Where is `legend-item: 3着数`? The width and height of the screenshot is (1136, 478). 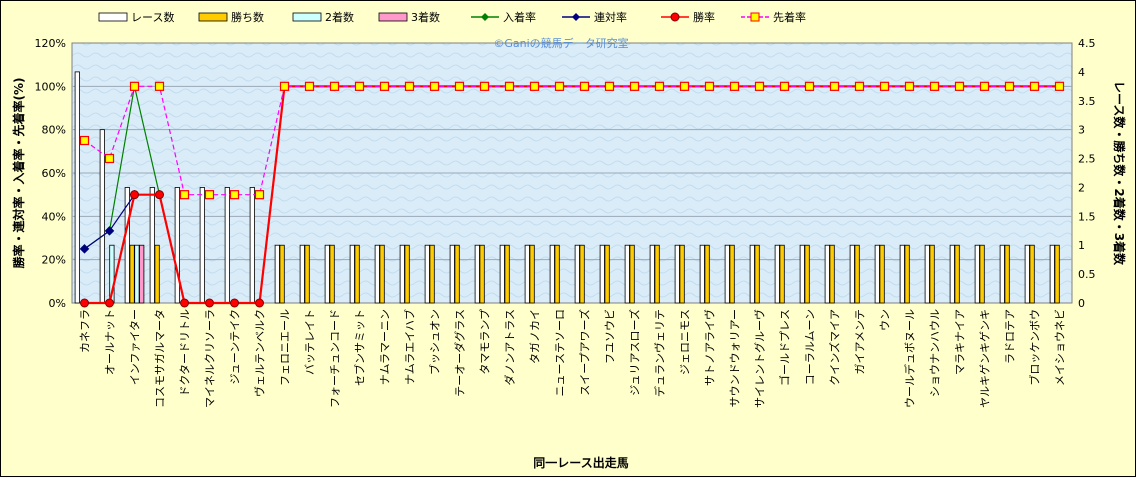 legend-item: 3着数 is located at coordinates (409, 17).